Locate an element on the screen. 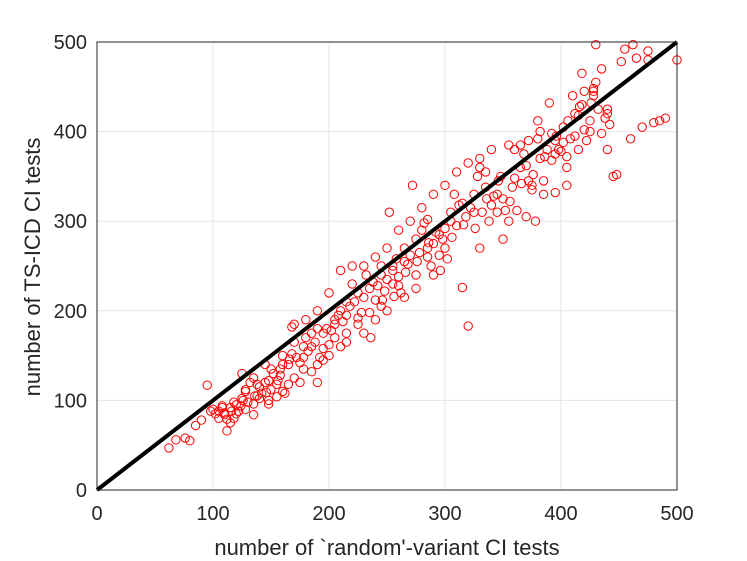  x-tick-label: 0 is located at coordinates (96, 514).